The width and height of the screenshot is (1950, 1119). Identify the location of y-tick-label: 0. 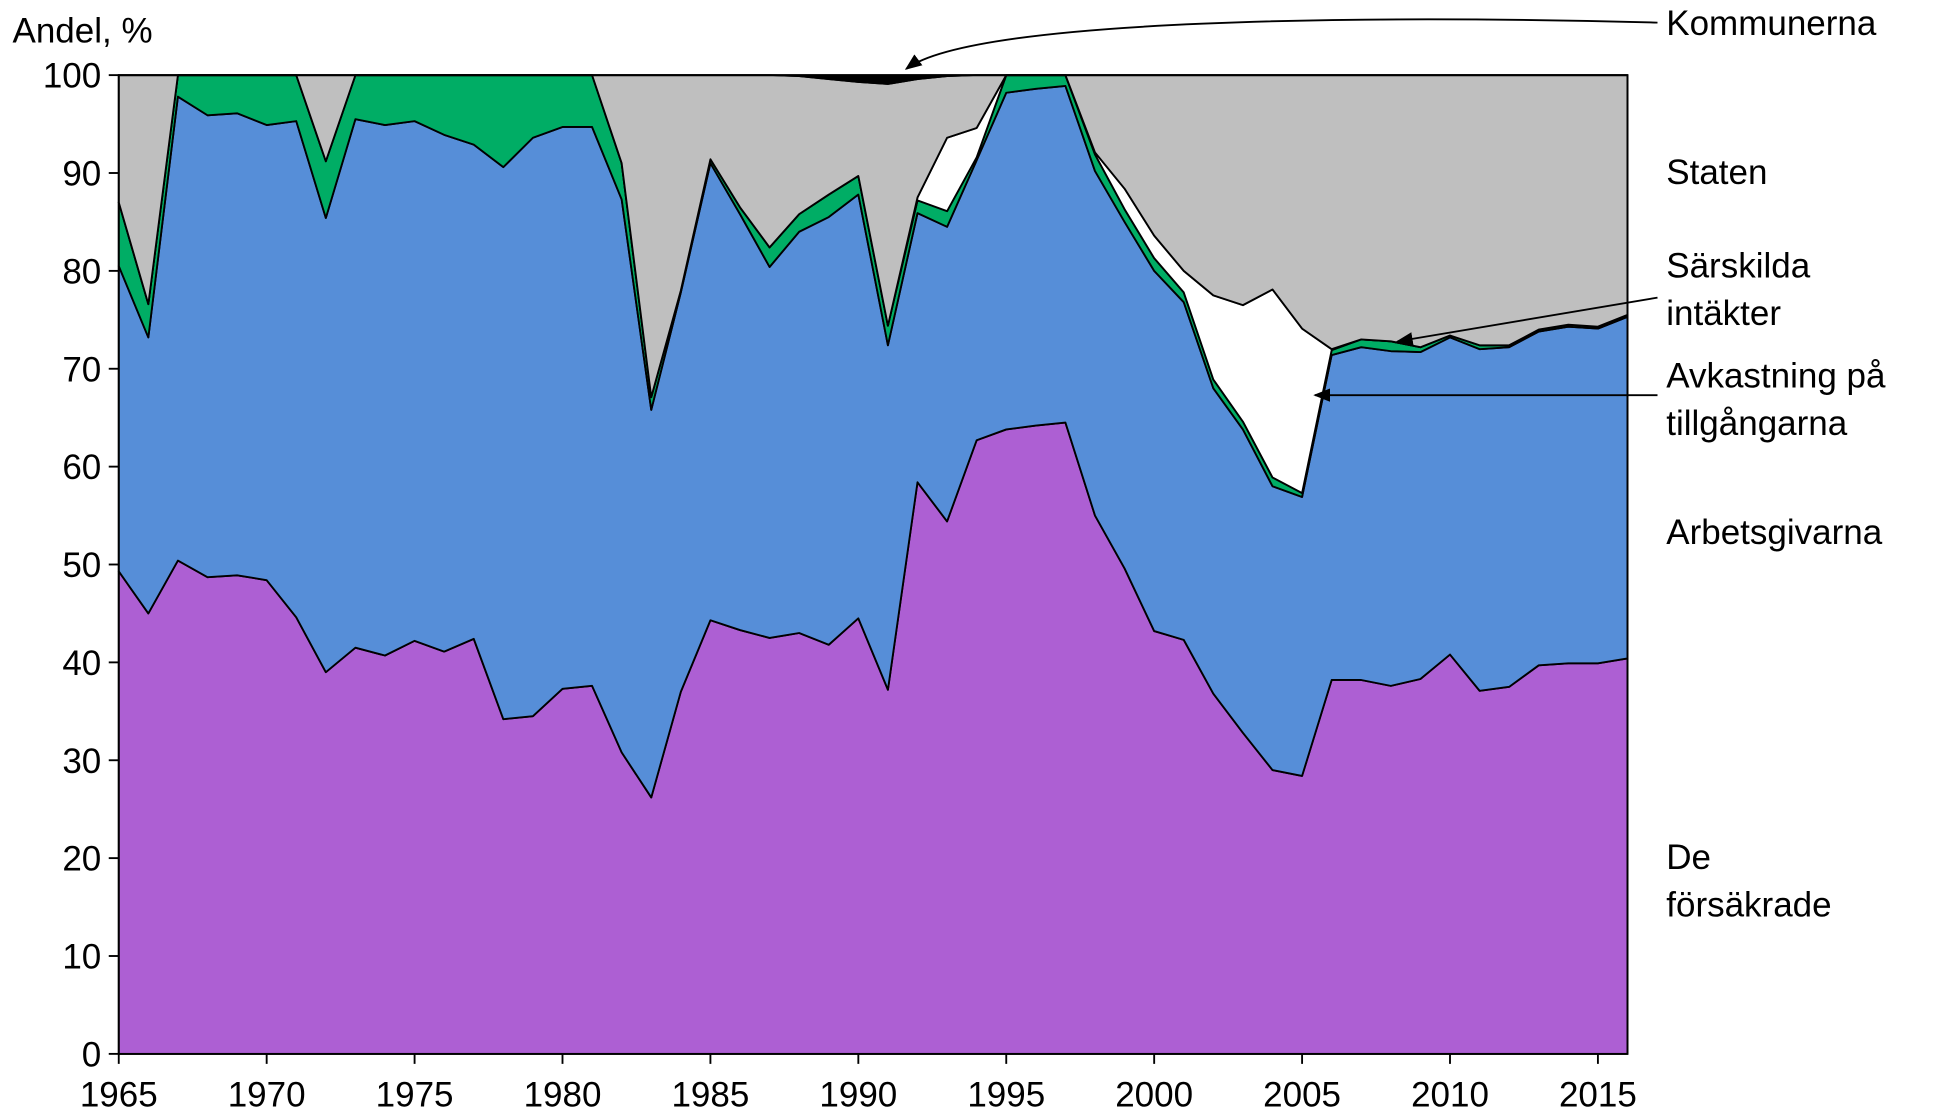
(91, 1054).